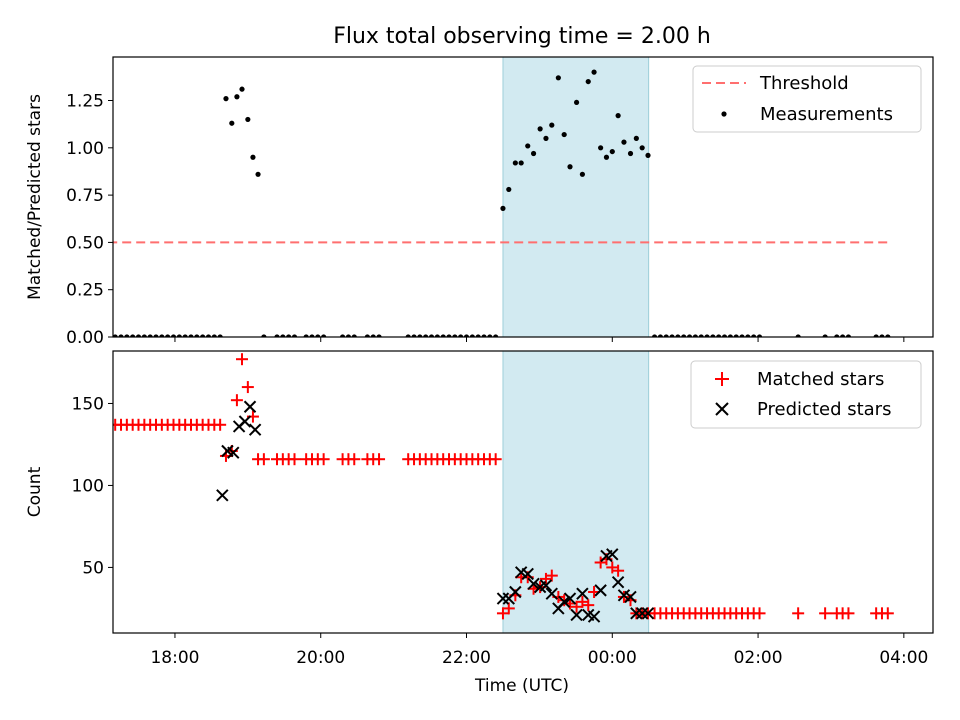 The width and height of the screenshot is (960, 720). I want to click on x-tick-label: 04:00, so click(903, 658).